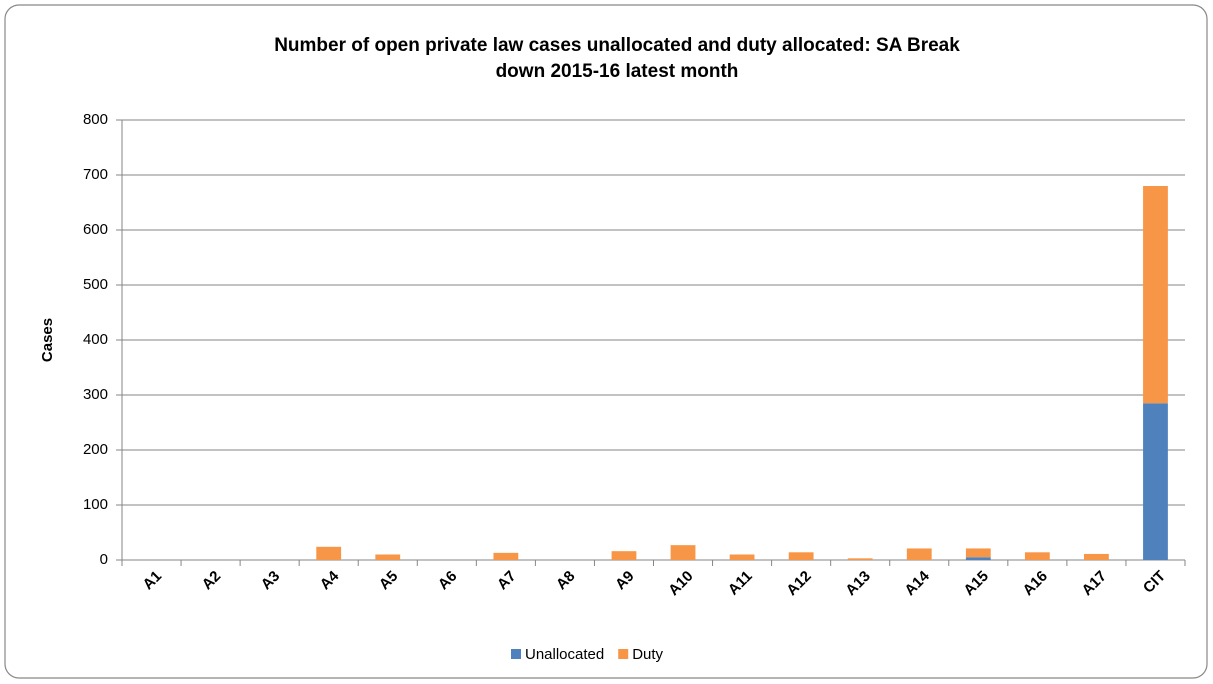  What do you see at coordinates (95, 174) in the screenshot?
I see `y-tick-label: 700` at bounding box center [95, 174].